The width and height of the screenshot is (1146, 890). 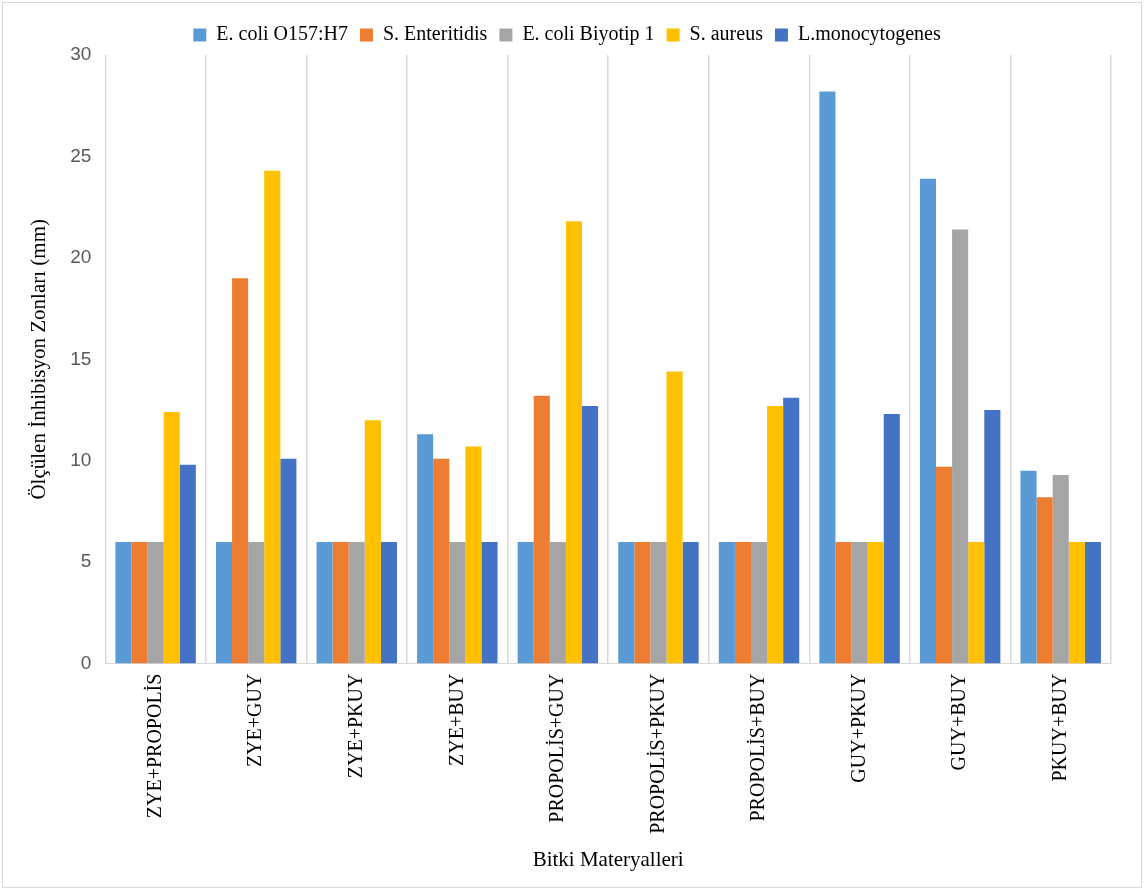 I want to click on legend-label: L.monocytogenes, so click(x=869, y=34).